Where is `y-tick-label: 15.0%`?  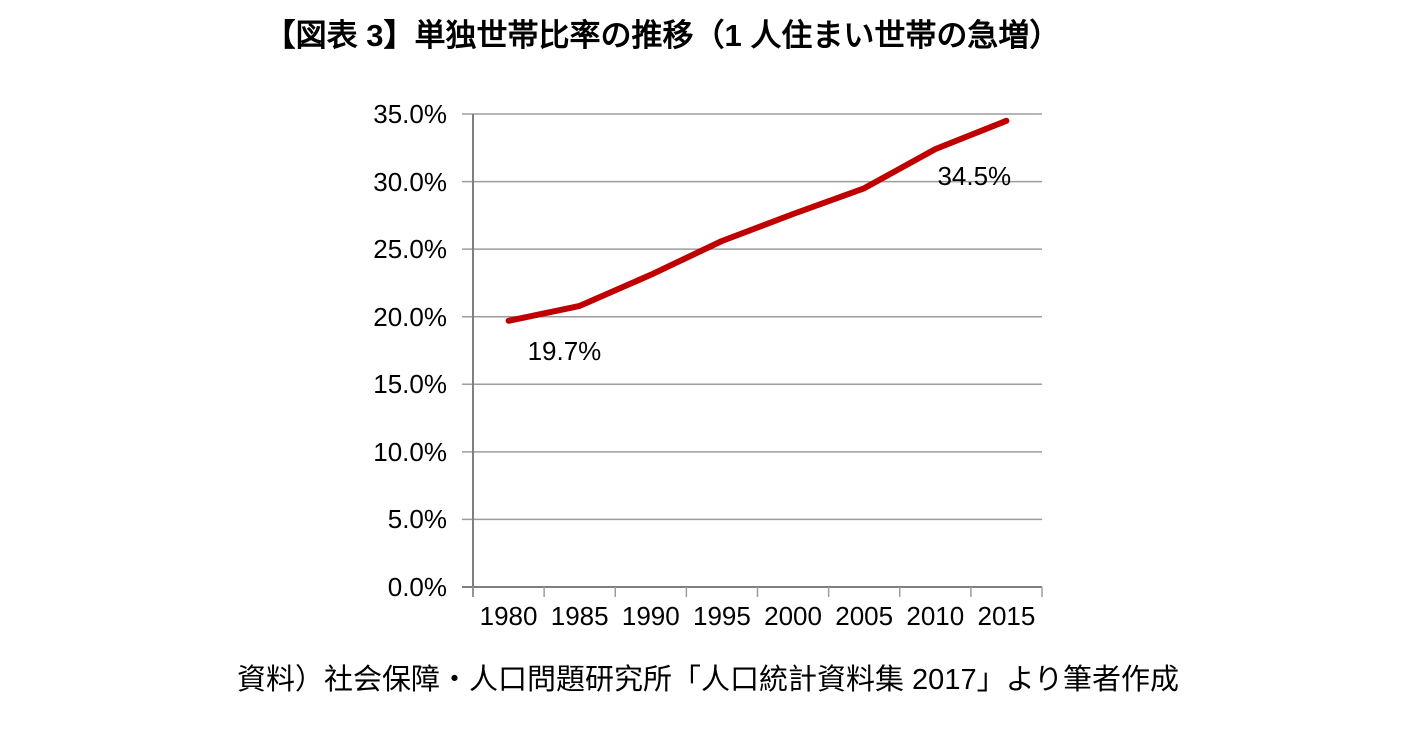
y-tick-label: 15.0% is located at coordinates (410, 384).